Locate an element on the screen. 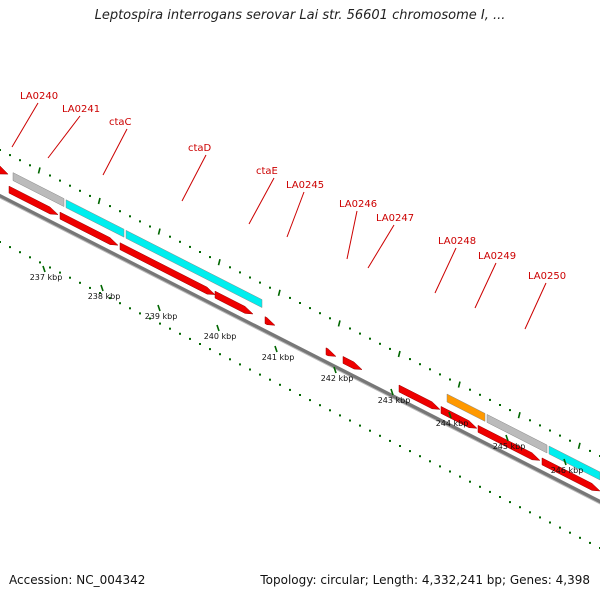  accession-text: Accession: NC_004342 is located at coordinates (77, 580).